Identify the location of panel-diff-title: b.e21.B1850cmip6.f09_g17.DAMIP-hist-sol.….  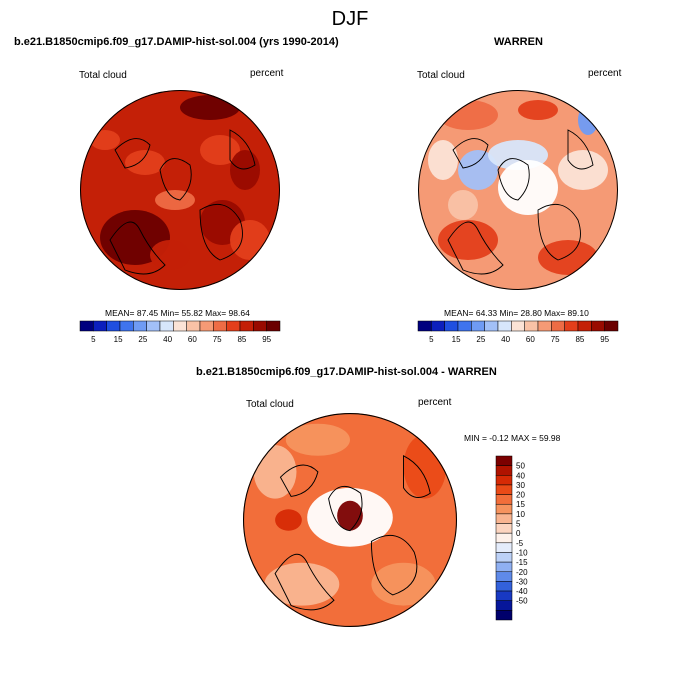
(346, 372).